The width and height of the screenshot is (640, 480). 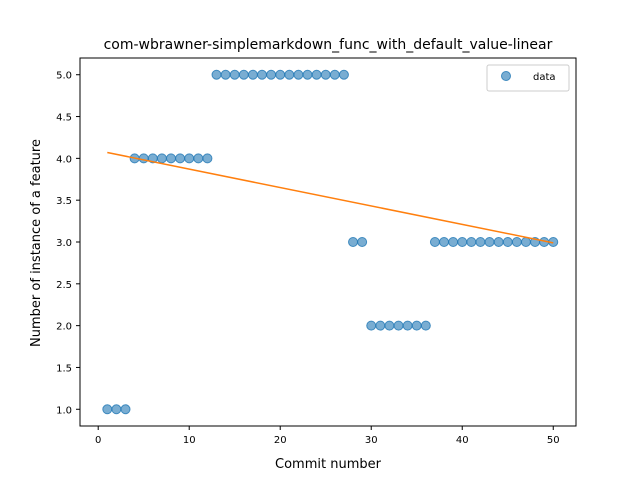 I want to click on legend-box, so click(x=528, y=78).